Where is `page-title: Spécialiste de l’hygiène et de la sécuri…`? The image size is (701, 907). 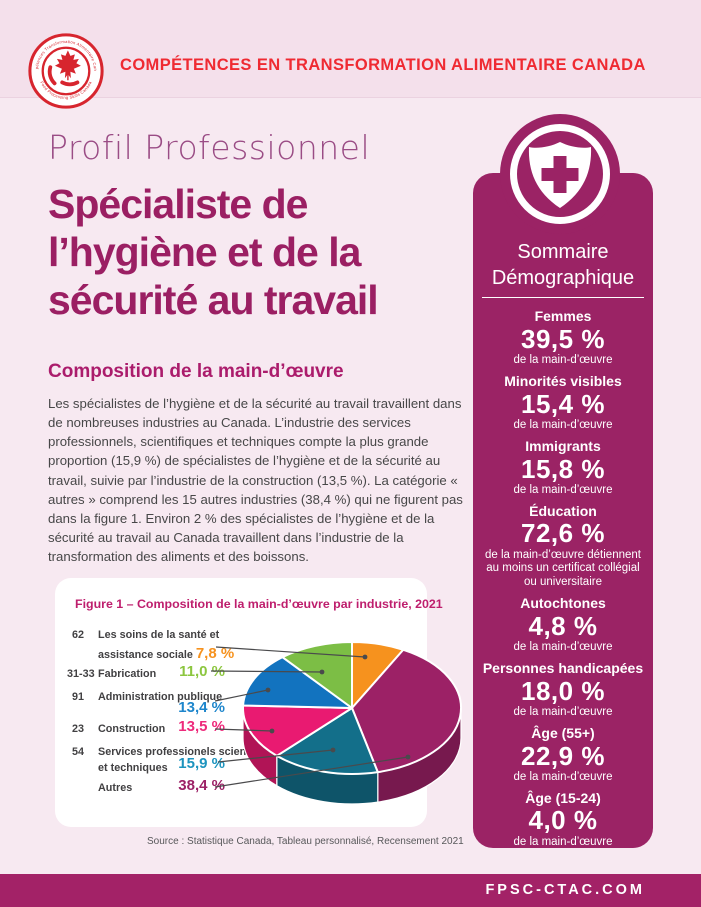
page-title: Spécialiste de l’hygiène et de la sécuri… is located at coordinates (213, 252).